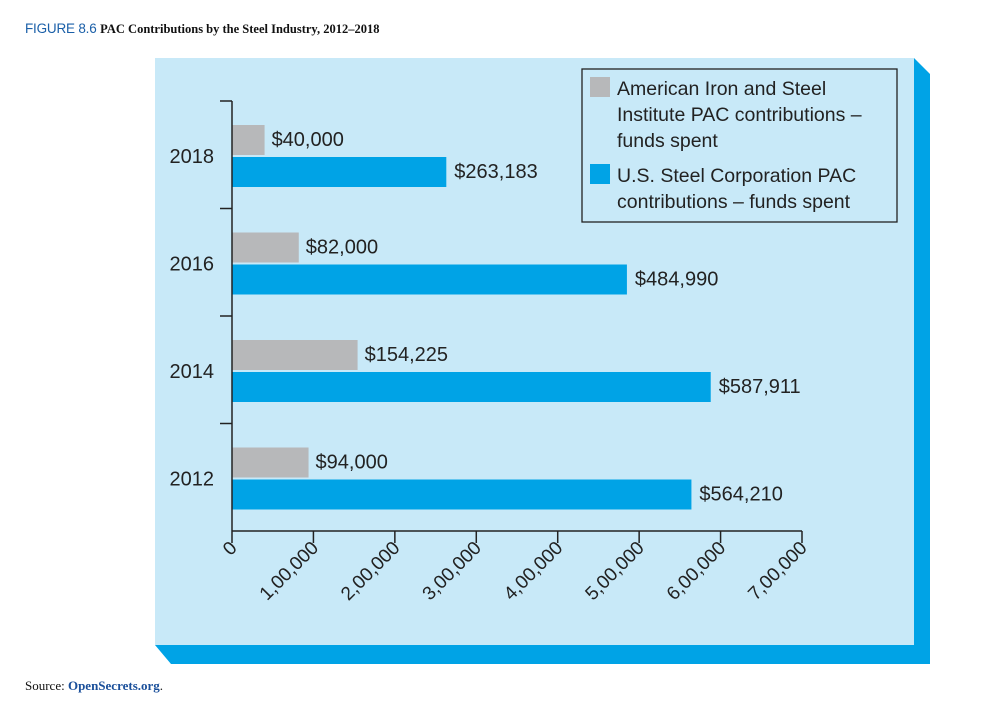 This screenshot has height=713, width=994. What do you see at coordinates (270, 462) in the screenshot?
I see `bar-aisi-2012` at bounding box center [270, 462].